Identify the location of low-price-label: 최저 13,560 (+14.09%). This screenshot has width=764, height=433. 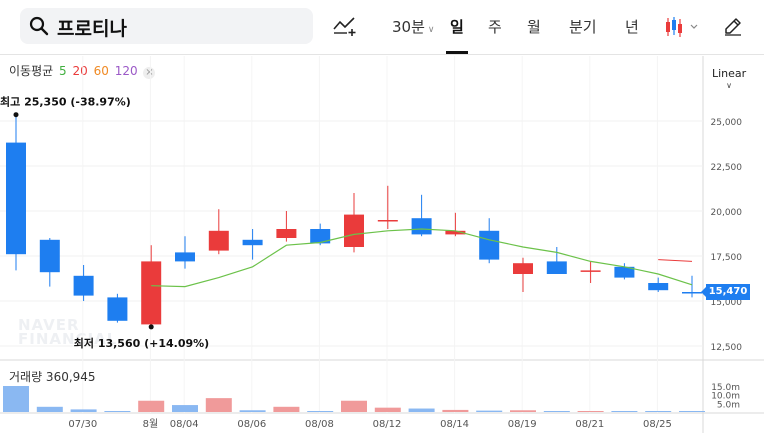
(141, 343).